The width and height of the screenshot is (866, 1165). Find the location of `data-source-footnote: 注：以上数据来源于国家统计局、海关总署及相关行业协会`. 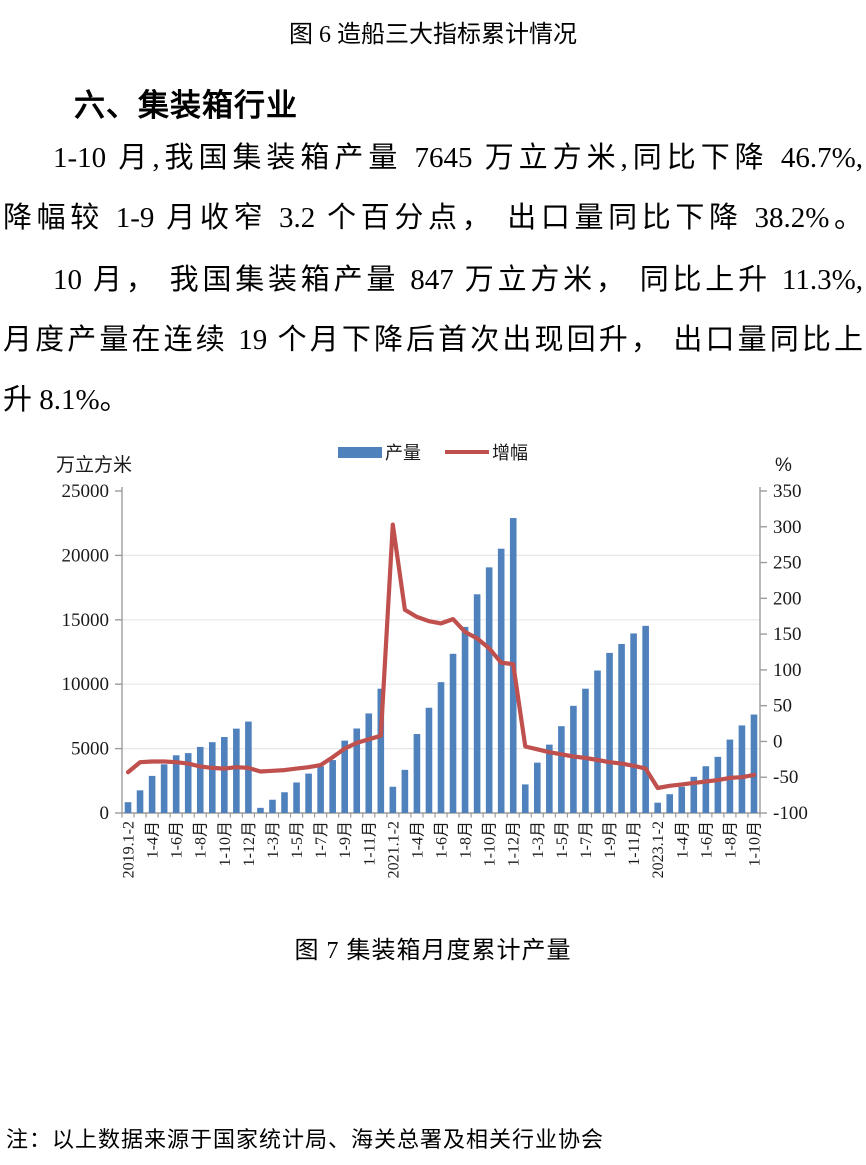

data-source-footnote: 注：以上数据来源于国家统计局、海关总署及相关行业协会 is located at coordinates (305, 1139).